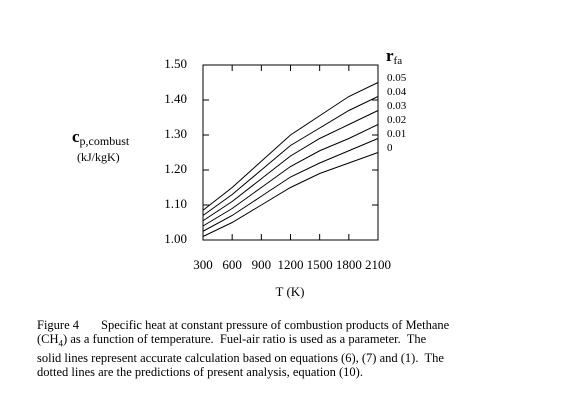 The width and height of the screenshot is (578, 410). What do you see at coordinates (396, 134) in the screenshot?
I see `series-label: 0.01` at bounding box center [396, 134].